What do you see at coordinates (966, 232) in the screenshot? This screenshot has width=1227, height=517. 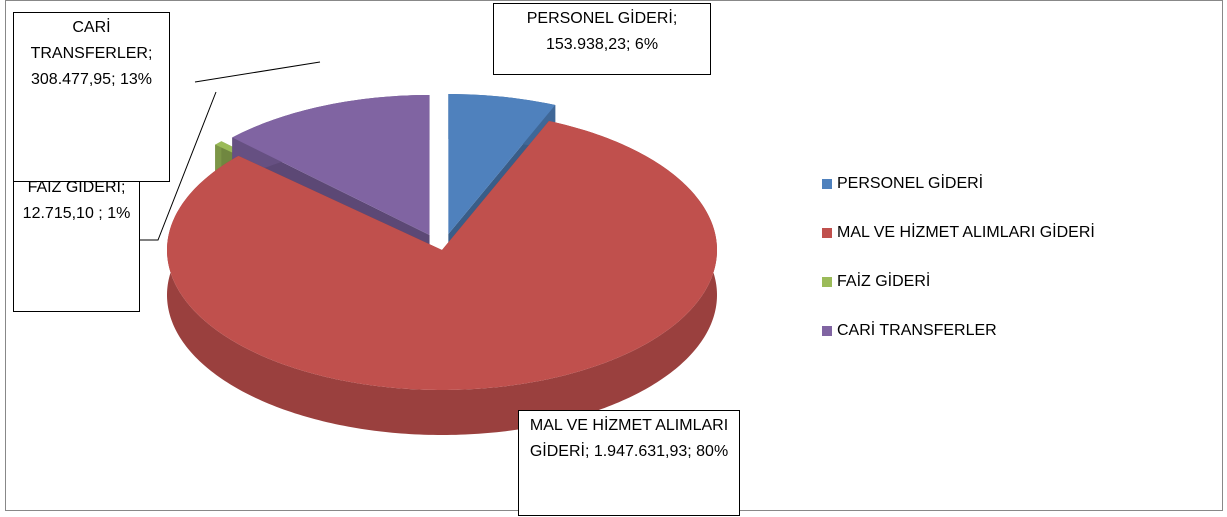 I see `legend-label: MAL VE HİZMET ALIMLARI GİDERİ` at bounding box center [966, 232].